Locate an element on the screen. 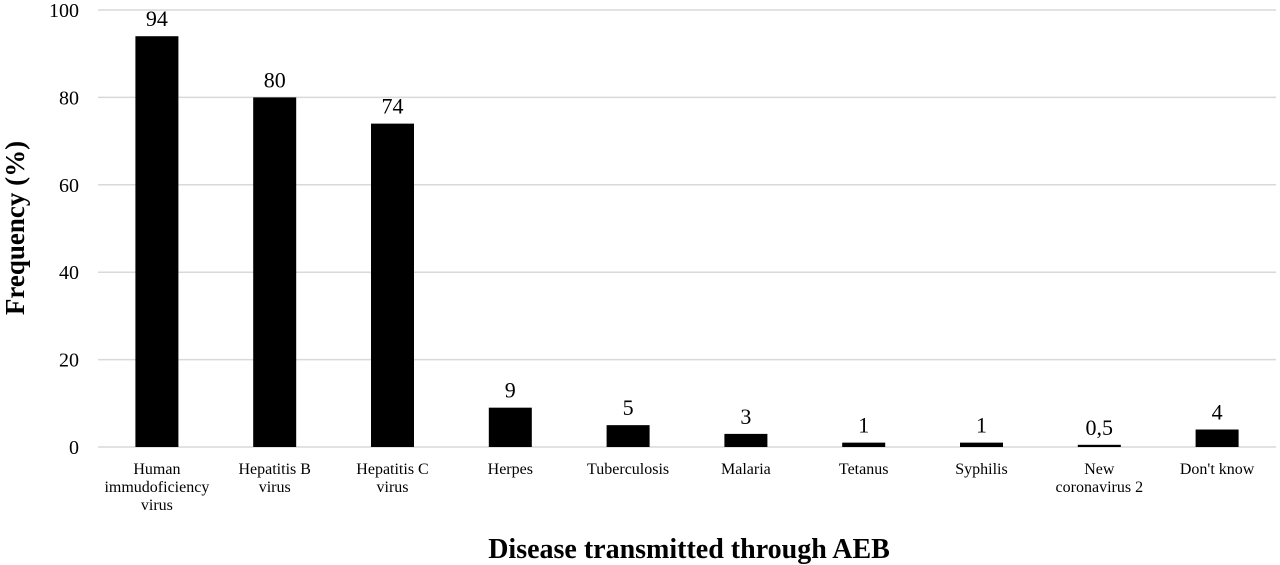 This screenshot has height=565, width=1280. x-tick-label-line: Syphilis is located at coordinates (981, 469).